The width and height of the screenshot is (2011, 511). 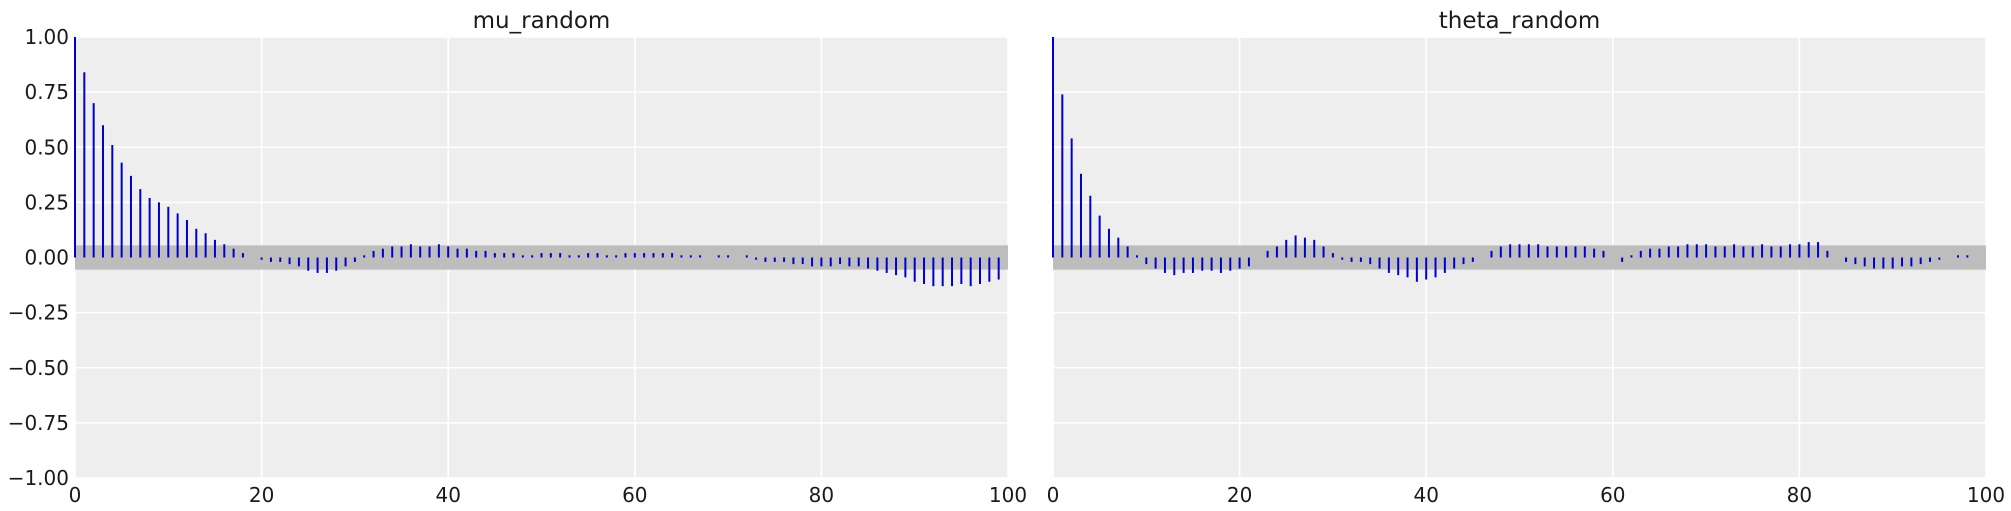 What do you see at coordinates (38, 423) in the screenshot?
I see `y-tick-label: −0.75` at bounding box center [38, 423].